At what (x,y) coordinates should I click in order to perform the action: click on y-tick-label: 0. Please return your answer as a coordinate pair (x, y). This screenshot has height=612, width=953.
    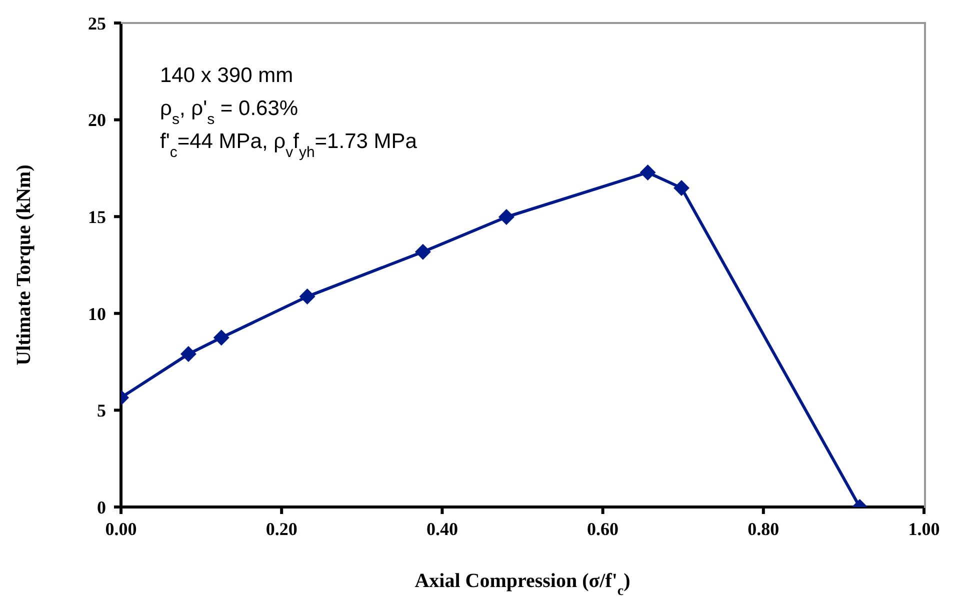
    Looking at the image, I should click on (101, 507).